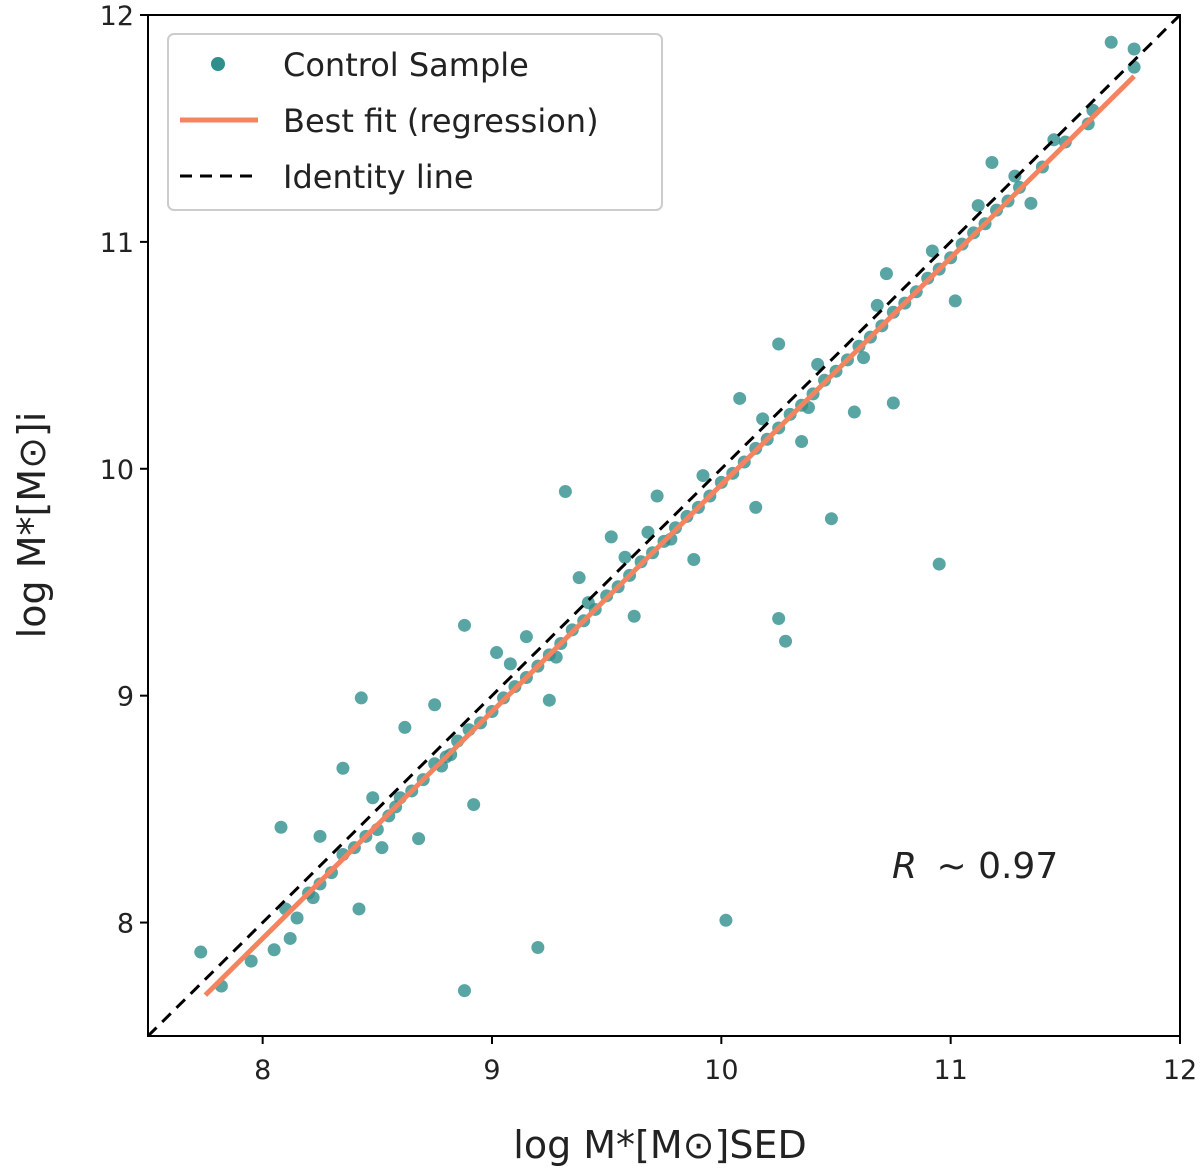 This screenshot has height=1173, width=1200. What do you see at coordinates (378, 177) in the screenshot?
I see `legend-label-identity-line: Identity line` at bounding box center [378, 177].